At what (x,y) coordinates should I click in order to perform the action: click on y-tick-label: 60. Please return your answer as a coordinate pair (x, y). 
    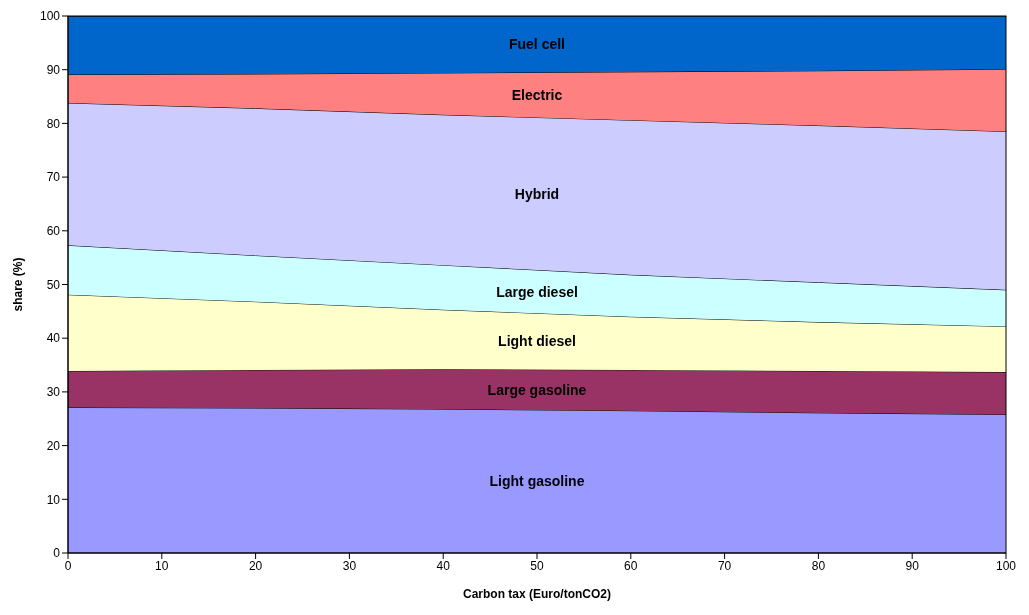
    Looking at the image, I should click on (53, 231).